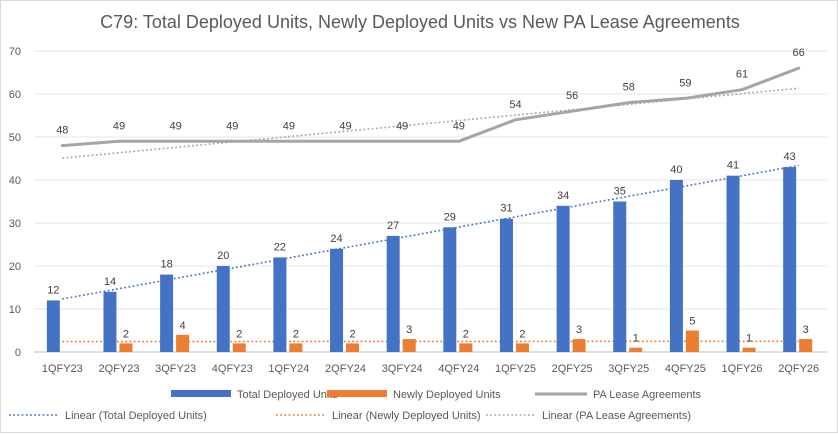 This screenshot has width=838, height=434. I want to click on bar-new-3QFY23, so click(182, 343).